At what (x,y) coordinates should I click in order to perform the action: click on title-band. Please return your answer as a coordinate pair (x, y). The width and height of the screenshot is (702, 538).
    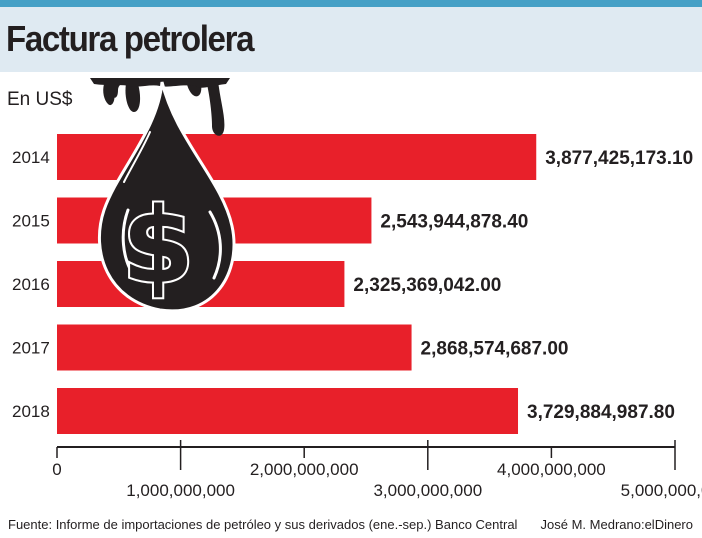
    Looking at the image, I should click on (351, 39).